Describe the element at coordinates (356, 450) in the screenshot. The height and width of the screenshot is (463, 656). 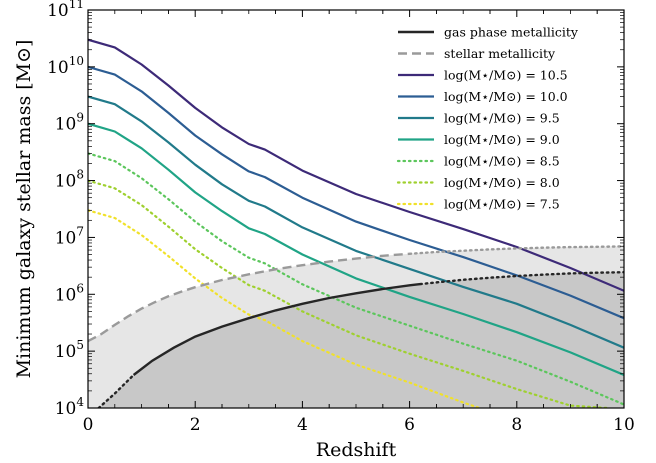
I see `x-axis-label: Redshift` at that location.